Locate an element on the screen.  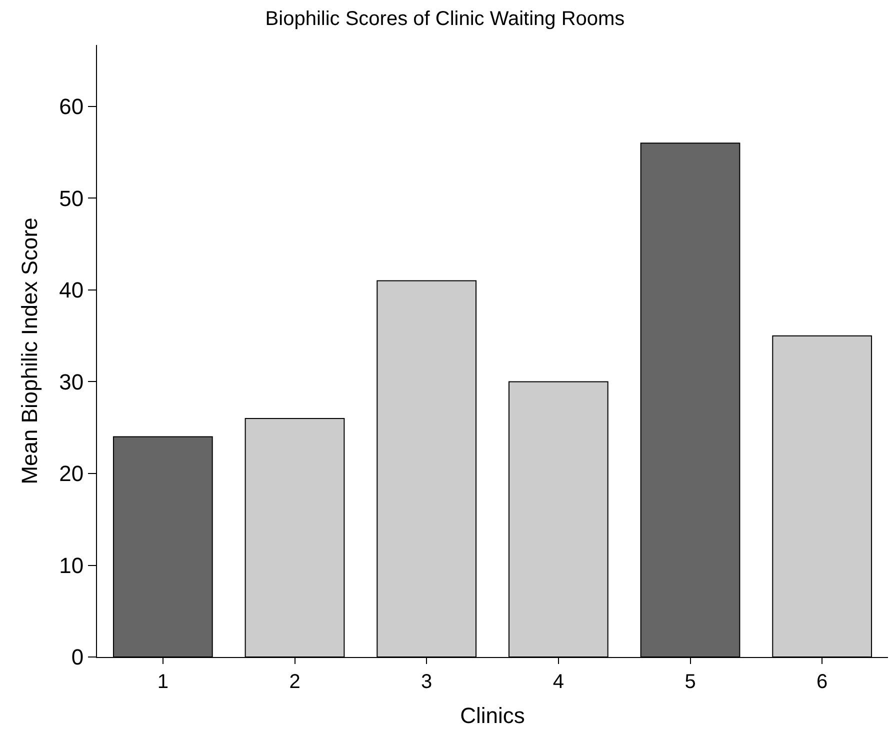
x-tick-label: 6 is located at coordinates (822, 682).